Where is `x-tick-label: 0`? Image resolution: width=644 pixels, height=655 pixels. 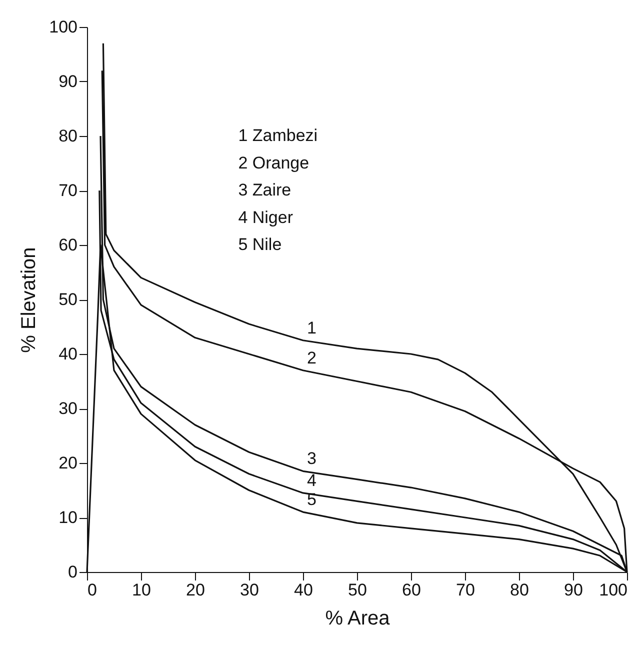 x-tick-label: 0 is located at coordinates (92, 590).